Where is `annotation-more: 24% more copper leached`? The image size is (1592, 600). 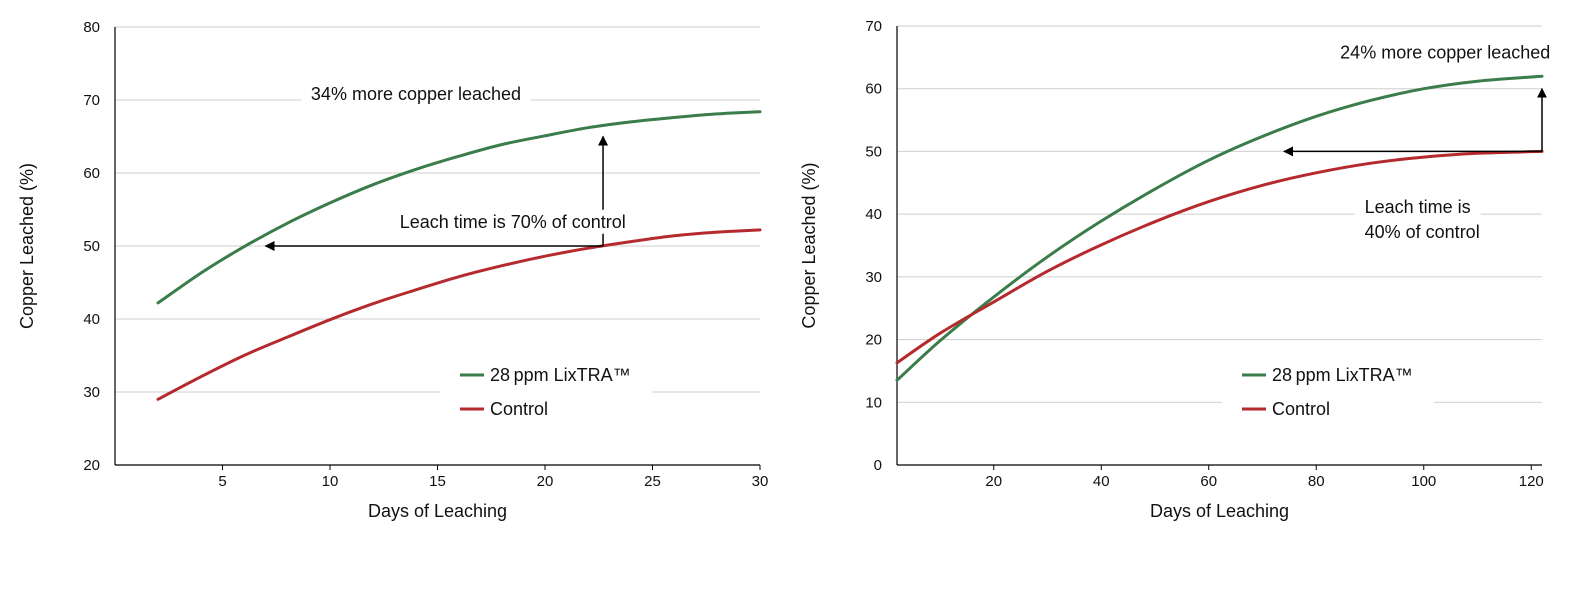 annotation-more: 24% more copper leached is located at coordinates (1445, 53).